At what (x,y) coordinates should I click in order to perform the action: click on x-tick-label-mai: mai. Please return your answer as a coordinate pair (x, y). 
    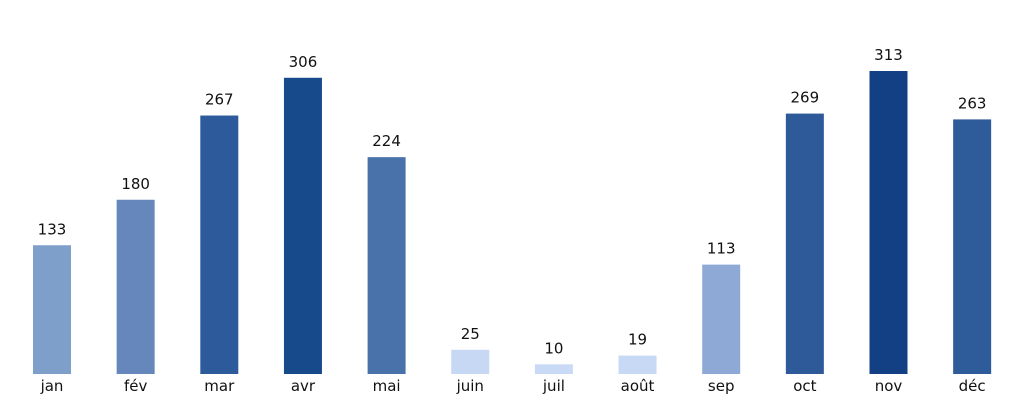
    Looking at the image, I should click on (387, 386).